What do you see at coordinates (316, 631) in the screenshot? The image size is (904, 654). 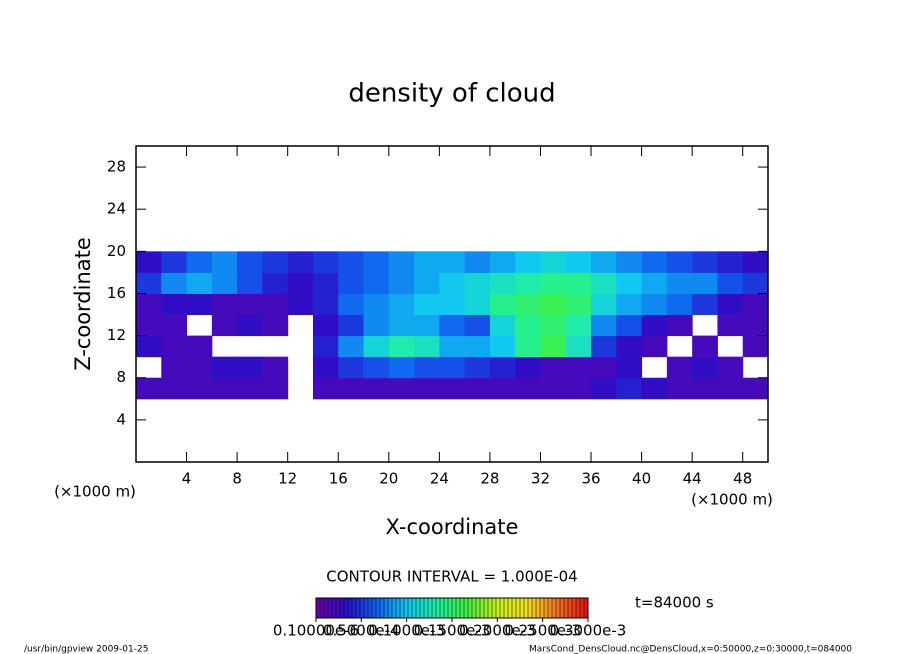 I see `colorbar-tick-label: 0.10000e-6` at bounding box center [316, 631].